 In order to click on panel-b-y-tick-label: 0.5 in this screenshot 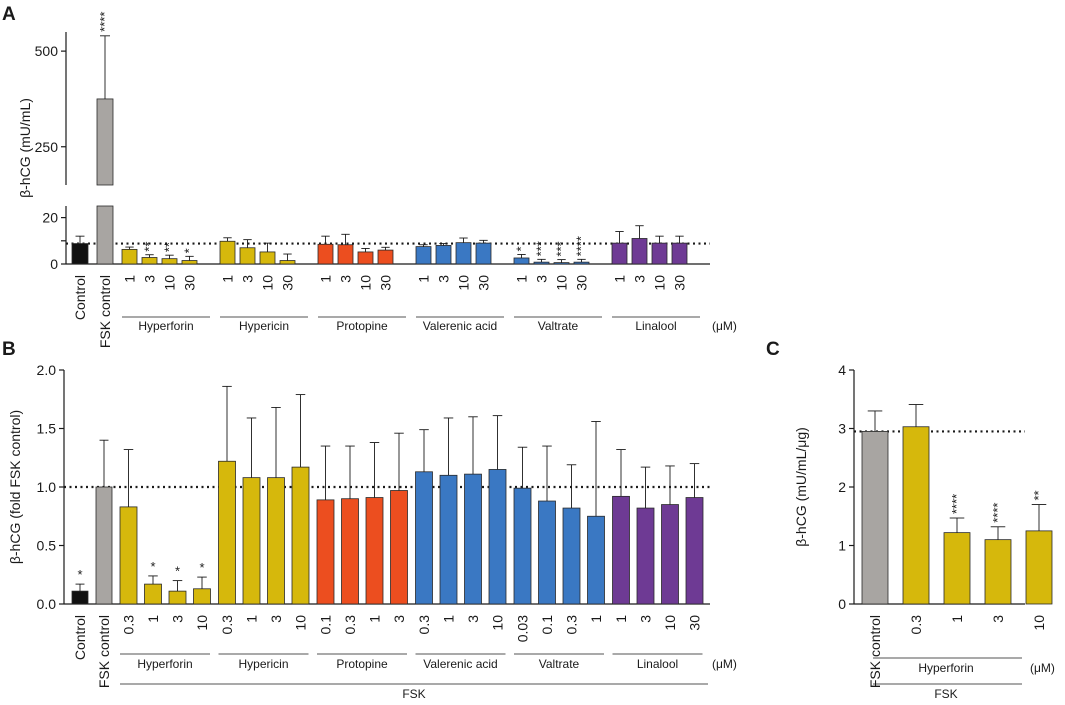, I will do `click(47, 546)`.